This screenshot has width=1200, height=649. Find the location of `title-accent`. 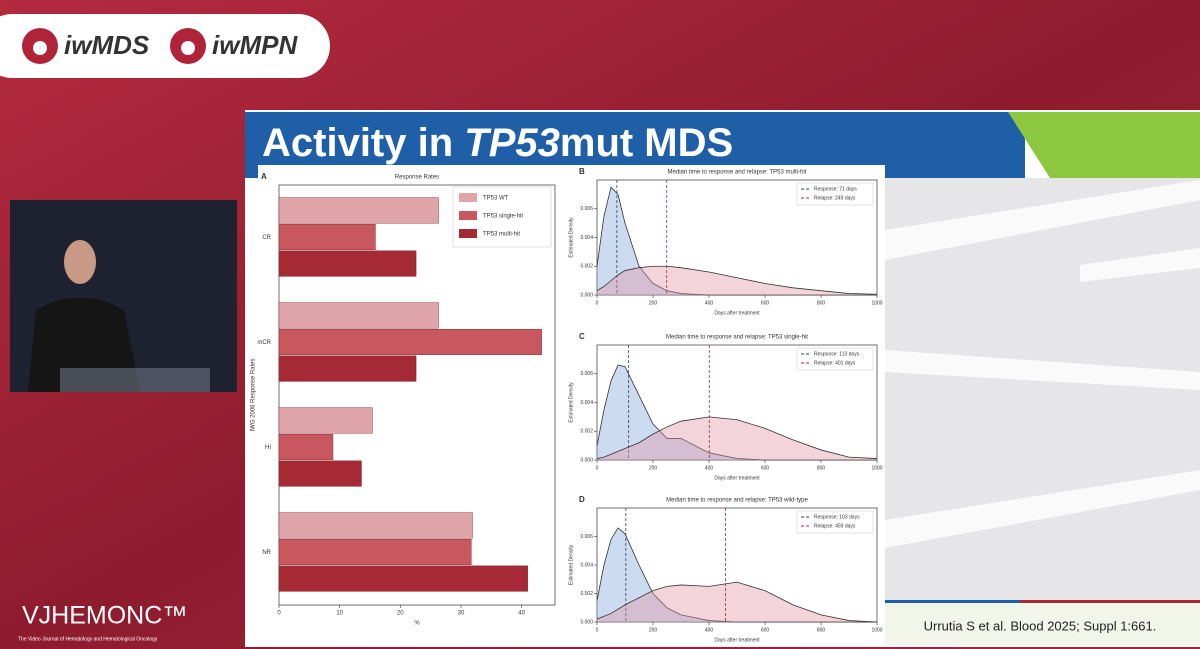

title-accent is located at coordinates (1104, 145).